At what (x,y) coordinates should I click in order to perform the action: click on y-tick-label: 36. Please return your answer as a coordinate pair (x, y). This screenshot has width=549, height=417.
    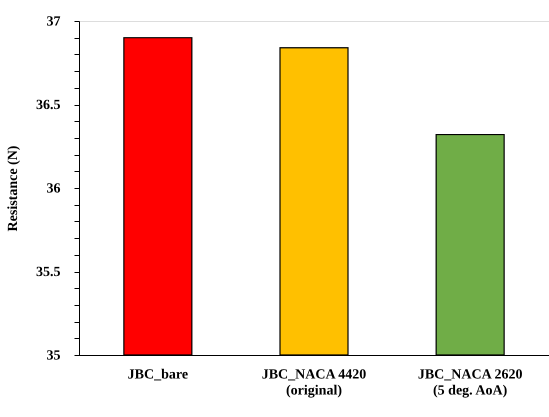
    Looking at the image, I should click on (53, 189).